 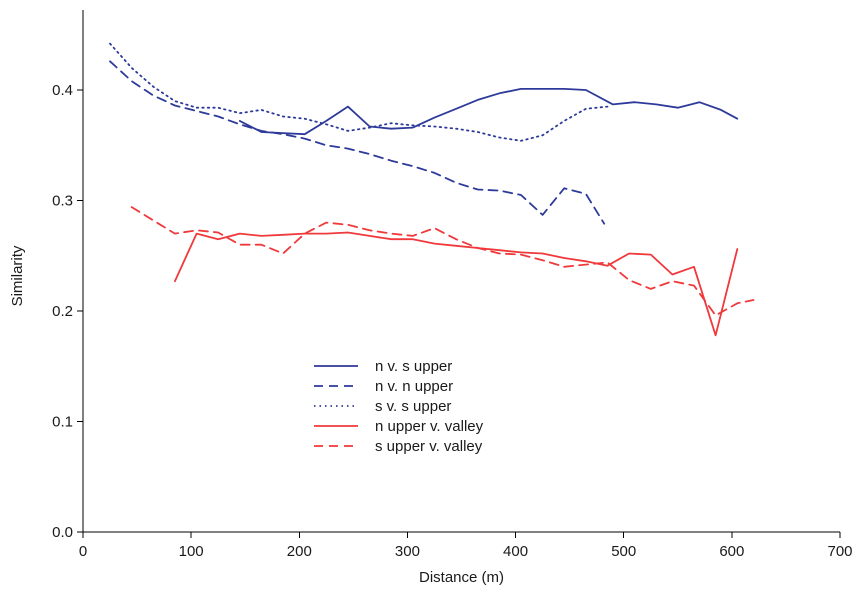 I want to click on x-tick-label: 100, so click(x=191, y=551).